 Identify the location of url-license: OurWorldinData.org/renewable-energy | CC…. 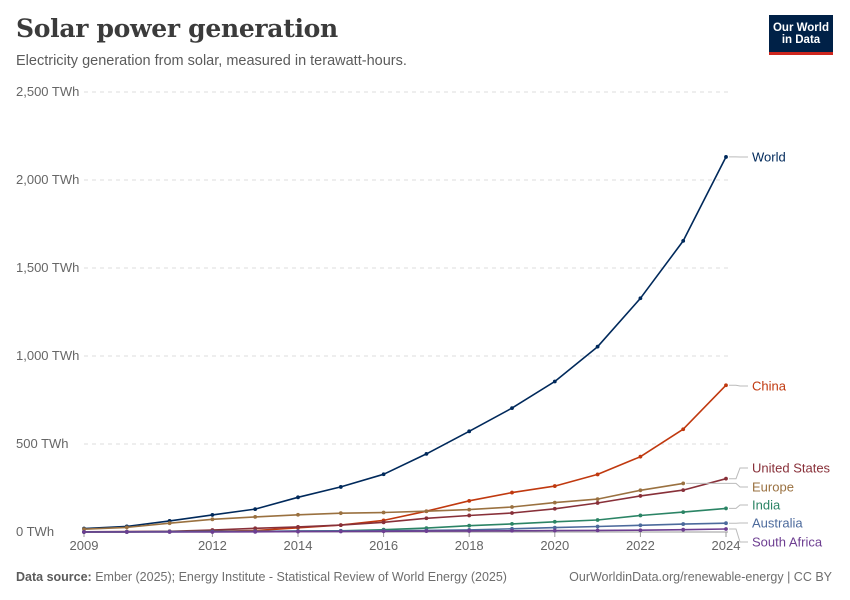
(700, 577).